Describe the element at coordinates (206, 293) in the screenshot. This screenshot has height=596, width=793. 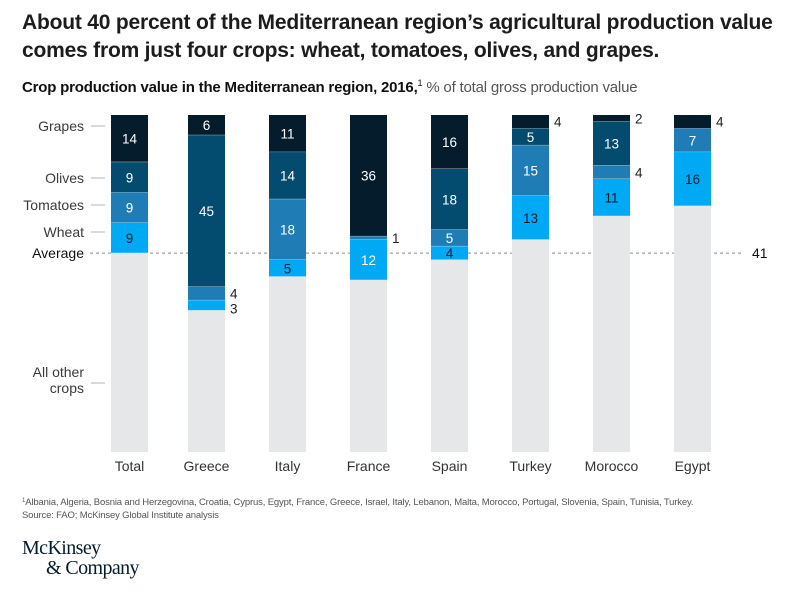
I see `bar-segment-greece-tomatoes` at that location.